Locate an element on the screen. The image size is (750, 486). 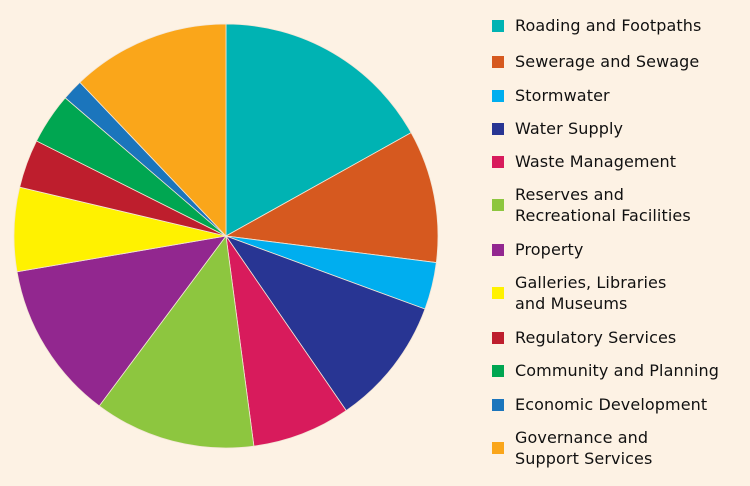
legend-label: Economic Development is located at coordinates (611, 404).